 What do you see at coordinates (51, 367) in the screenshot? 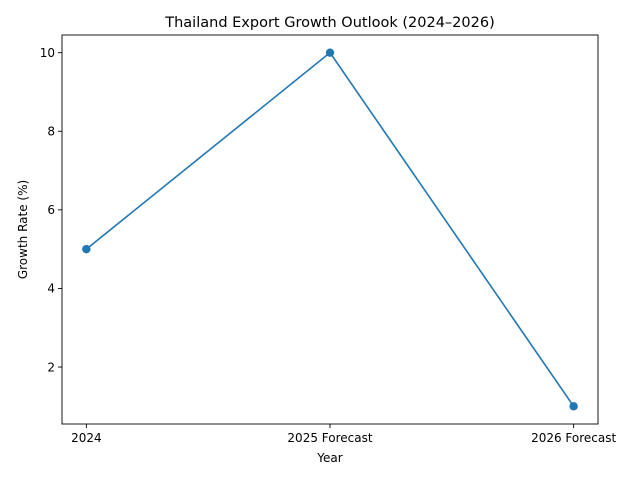
I see `y-tick-label: 2` at bounding box center [51, 367].